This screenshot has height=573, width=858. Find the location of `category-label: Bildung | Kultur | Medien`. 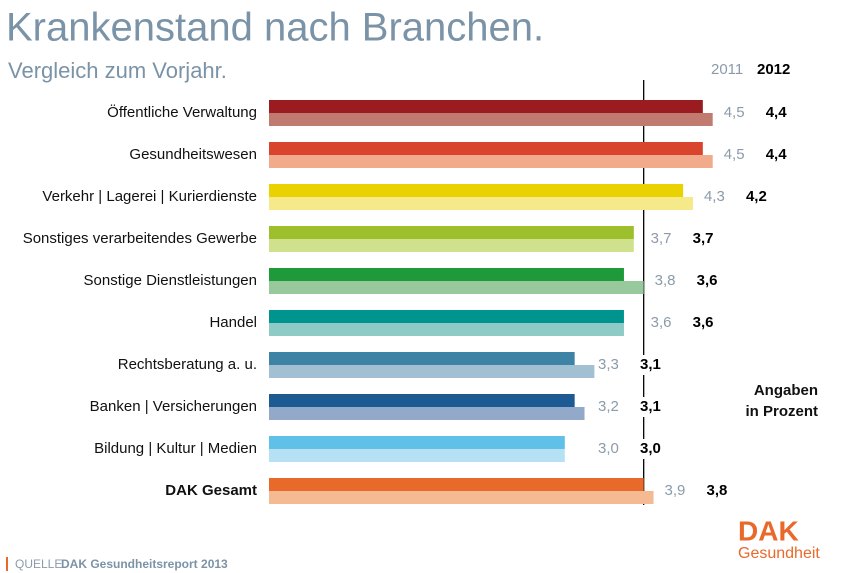

category-label: Bildung | Kultur | Medien is located at coordinates (175, 448).